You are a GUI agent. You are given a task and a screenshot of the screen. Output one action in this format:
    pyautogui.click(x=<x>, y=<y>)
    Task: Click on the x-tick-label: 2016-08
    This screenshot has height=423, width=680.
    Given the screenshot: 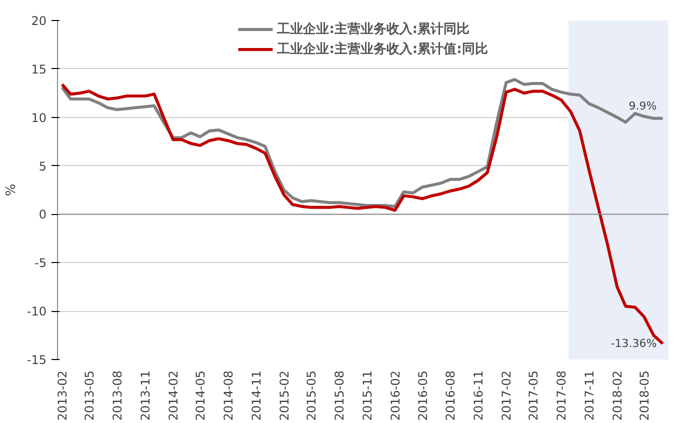 What is the action you would take?
    pyautogui.click(x=451, y=395)
    